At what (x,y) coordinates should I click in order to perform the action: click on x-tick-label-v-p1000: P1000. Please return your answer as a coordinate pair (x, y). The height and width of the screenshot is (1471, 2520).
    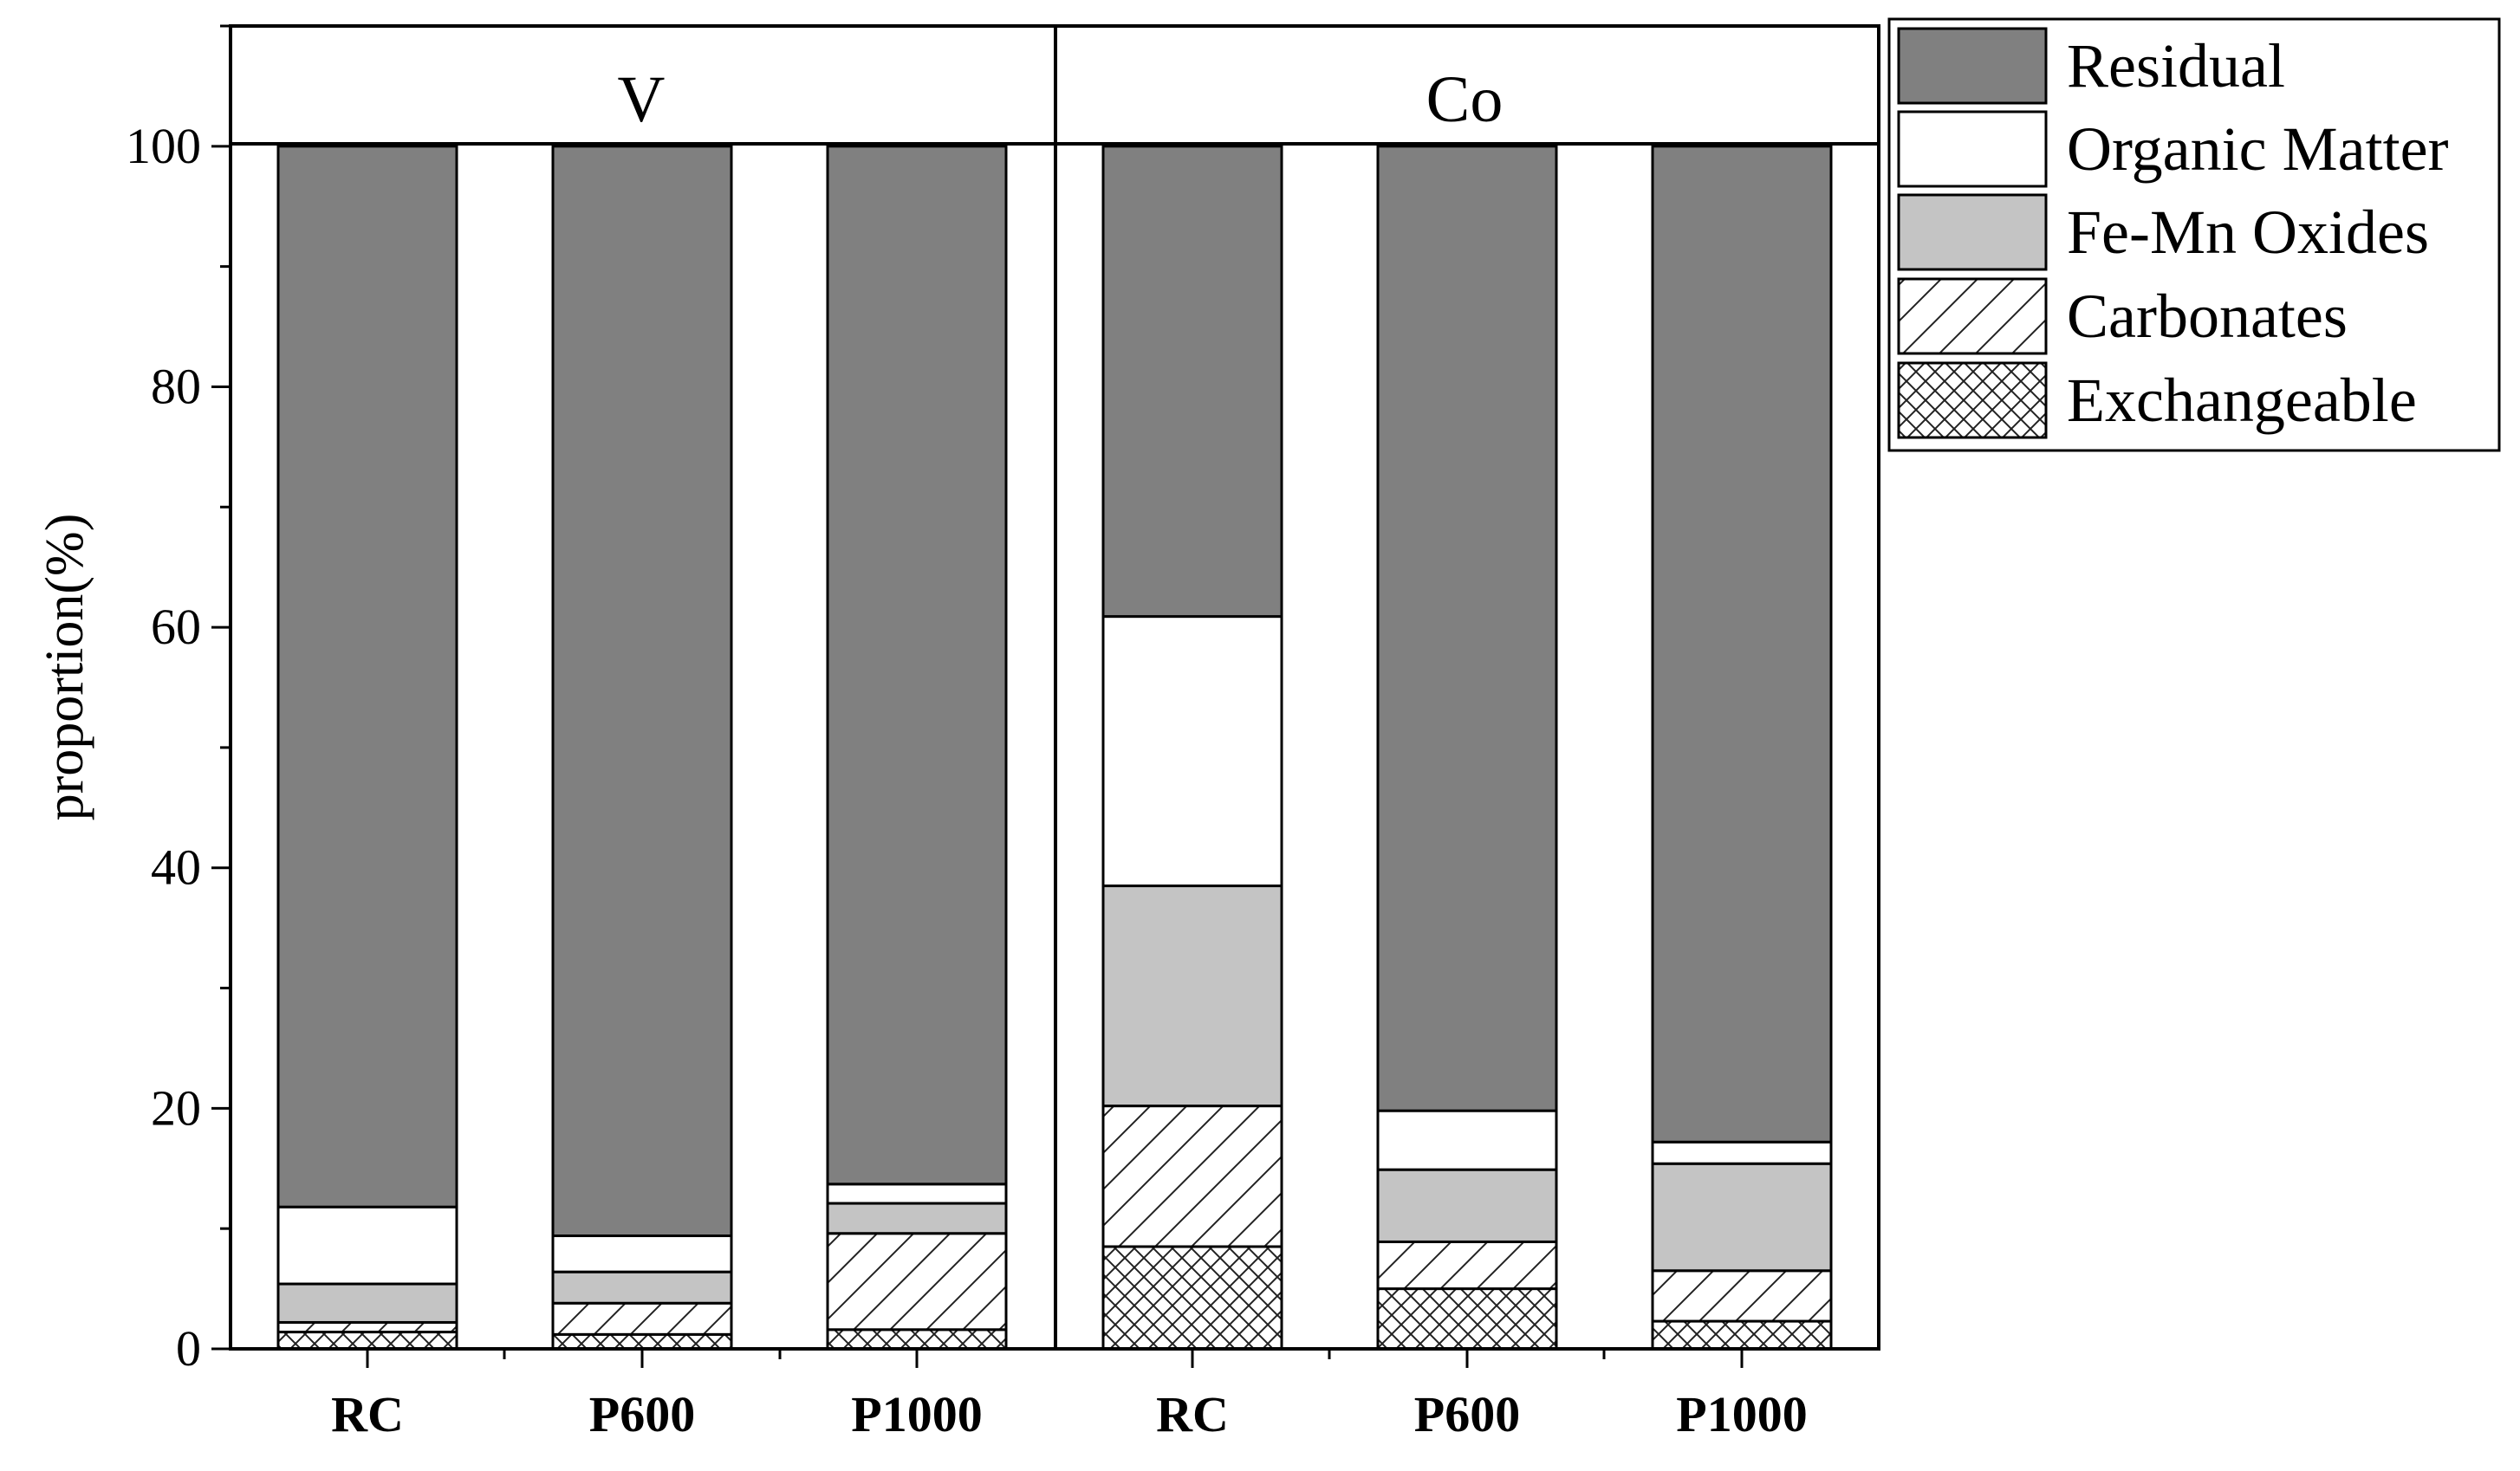
    Looking at the image, I should click on (916, 1414).